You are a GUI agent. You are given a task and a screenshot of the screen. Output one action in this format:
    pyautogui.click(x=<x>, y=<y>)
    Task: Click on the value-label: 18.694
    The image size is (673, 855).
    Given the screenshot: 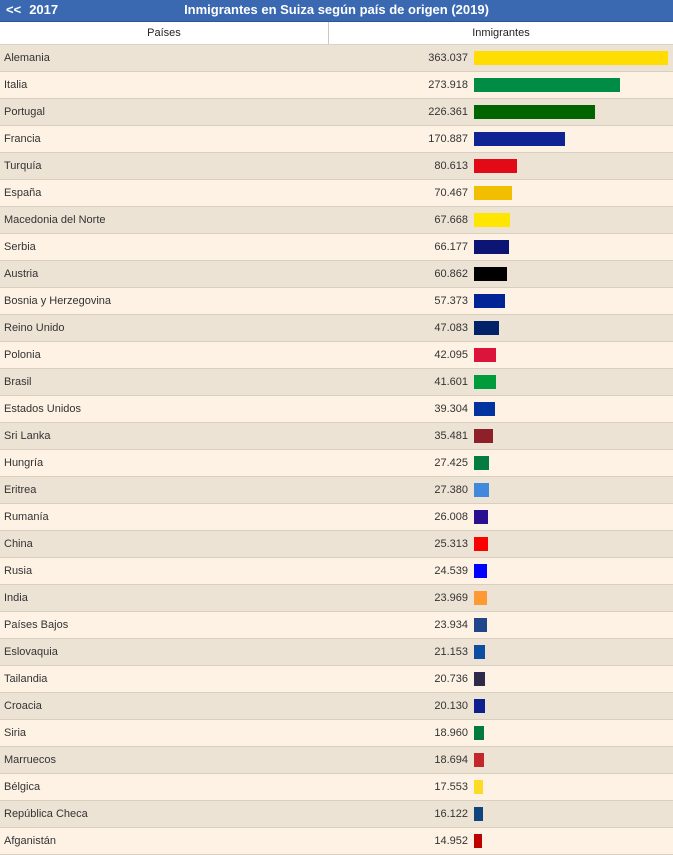 What is the action you would take?
    pyautogui.click(x=451, y=760)
    